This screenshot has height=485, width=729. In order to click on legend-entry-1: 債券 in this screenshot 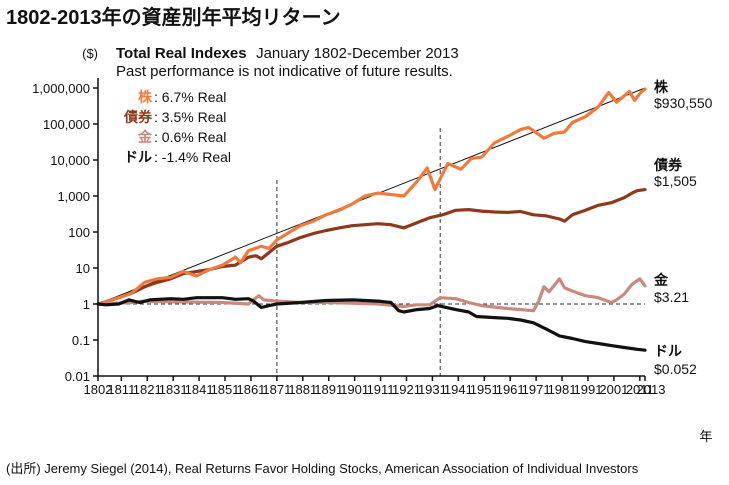, I will do `click(138, 117)`.